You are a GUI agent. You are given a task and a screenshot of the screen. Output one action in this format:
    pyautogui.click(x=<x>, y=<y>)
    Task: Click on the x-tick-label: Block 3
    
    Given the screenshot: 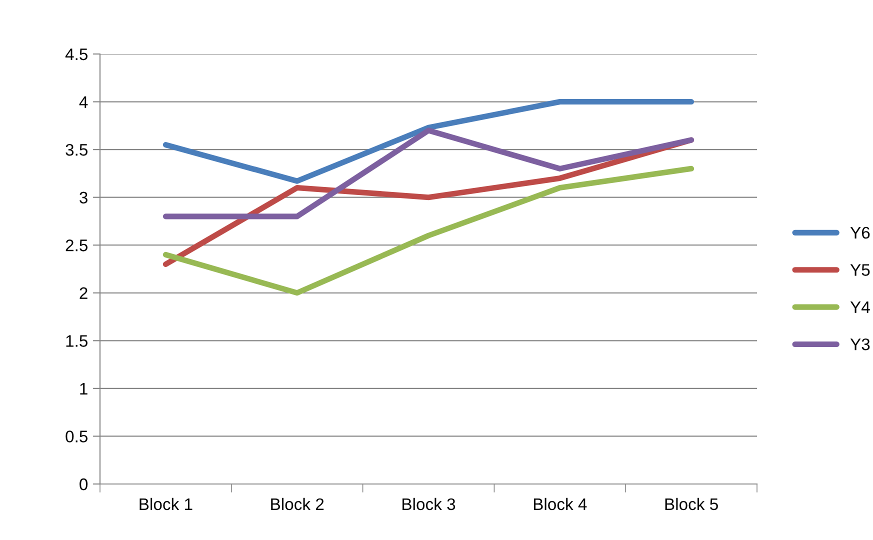 What is the action you would take?
    pyautogui.click(x=429, y=504)
    